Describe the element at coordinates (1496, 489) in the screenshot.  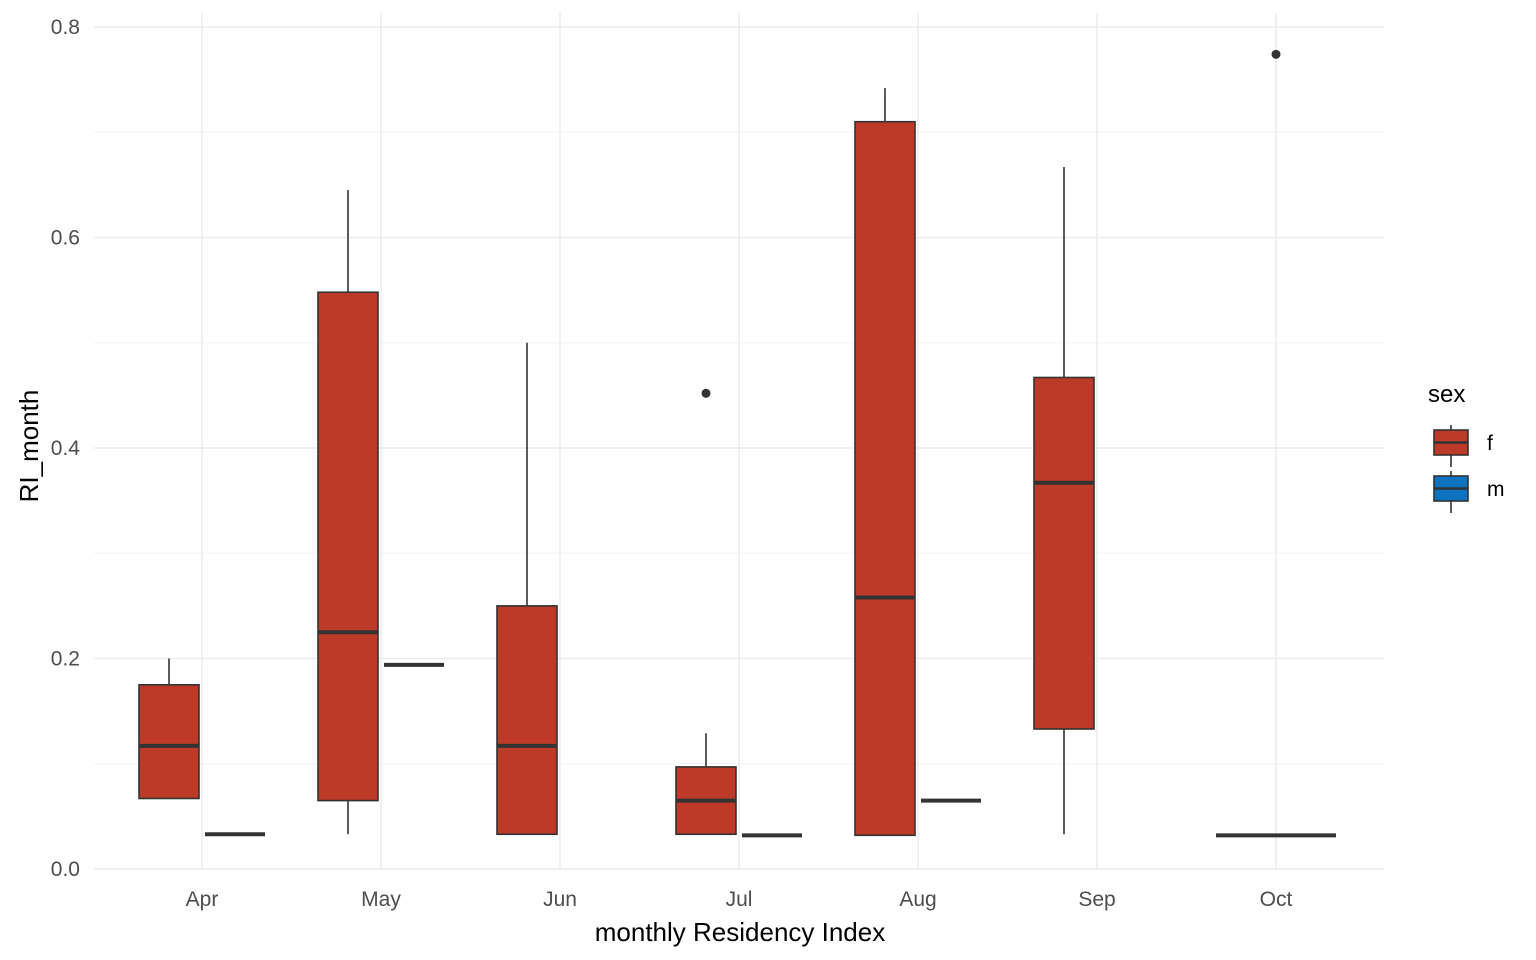
I see `legend-label: m` at that location.